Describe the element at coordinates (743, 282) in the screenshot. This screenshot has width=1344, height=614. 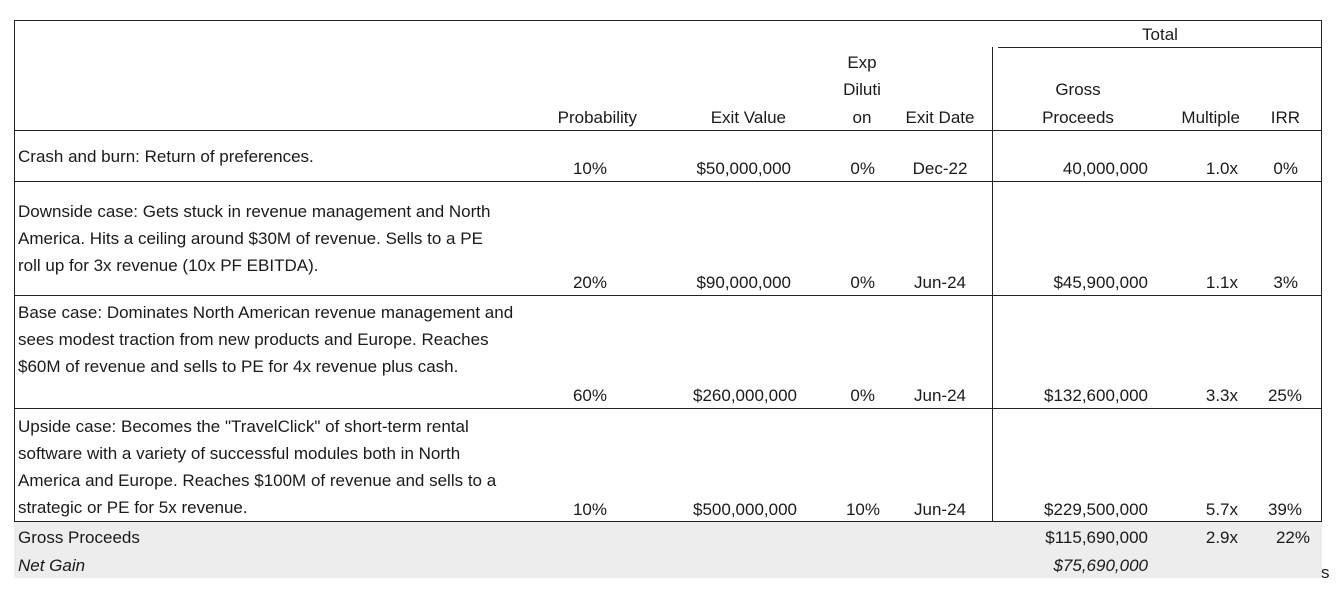
I see `row-2-exit-value: $90,000,000` at that location.